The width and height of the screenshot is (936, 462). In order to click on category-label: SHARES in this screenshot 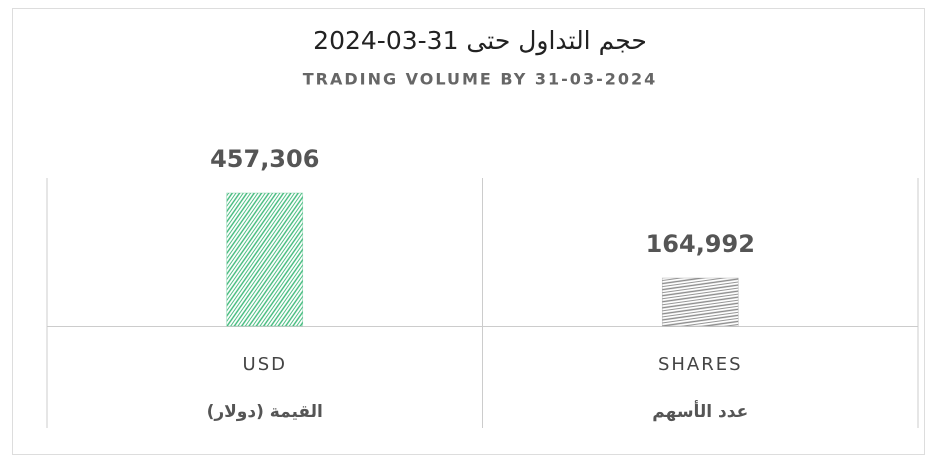, I will do `click(700, 364)`.